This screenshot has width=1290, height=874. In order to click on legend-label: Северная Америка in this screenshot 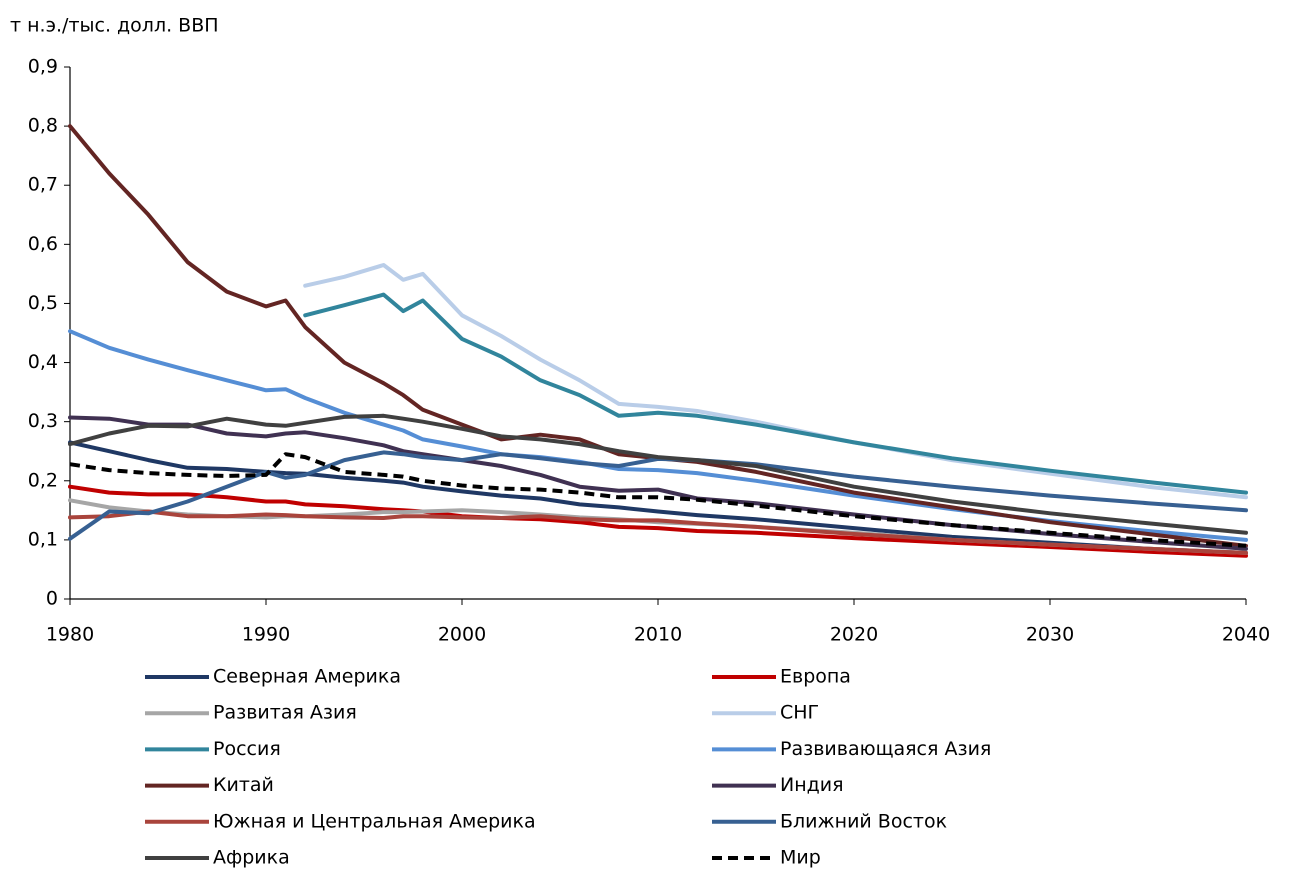, I will do `click(307, 677)`.